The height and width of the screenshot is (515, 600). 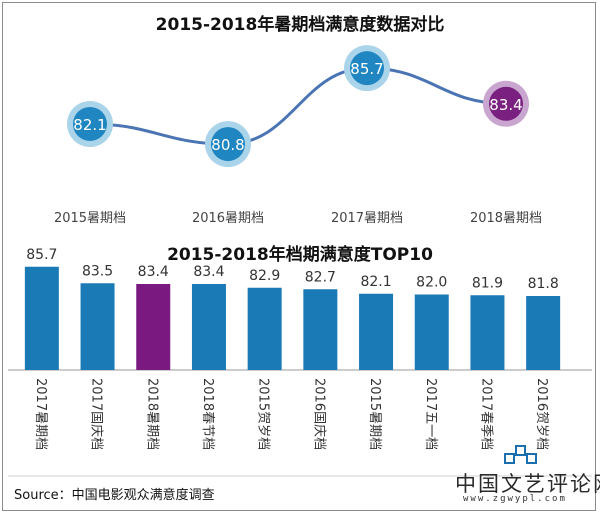 What do you see at coordinates (430, 414) in the screenshot?
I see `bar-x-tick-label: 2017五一档` at bounding box center [430, 414].